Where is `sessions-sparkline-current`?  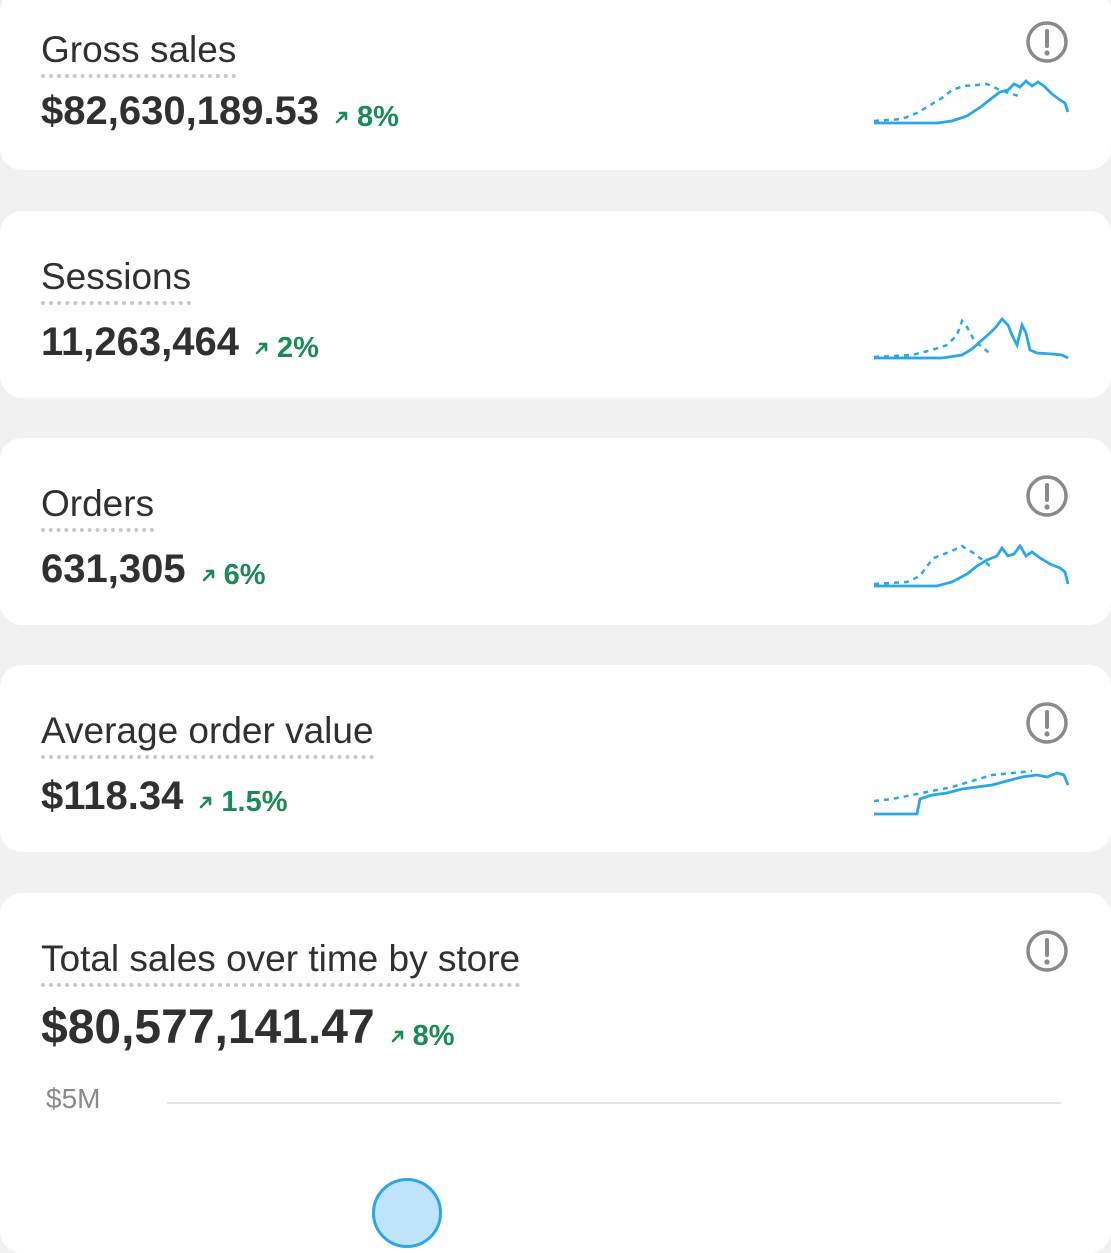
sessions-sparkline-current is located at coordinates (971, 338).